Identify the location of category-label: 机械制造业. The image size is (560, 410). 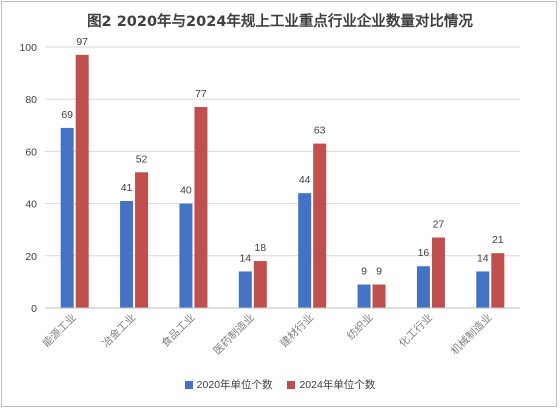
(471, 334).